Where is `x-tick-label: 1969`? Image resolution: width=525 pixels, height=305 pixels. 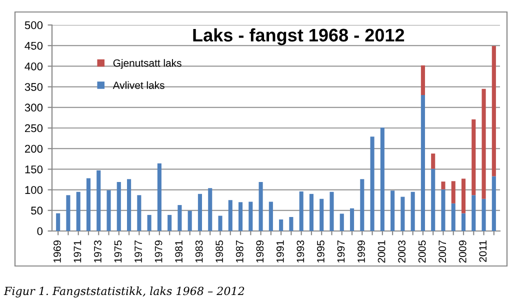 x-tick-label: 1969 is located at coordinates (57, 251).